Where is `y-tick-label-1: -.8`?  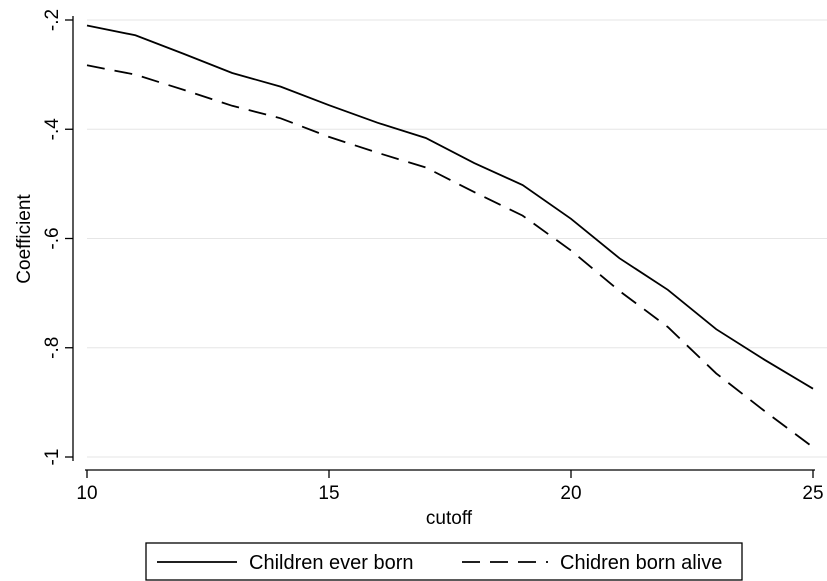 y-tick-label-1: -.8 is located at coordinates (52, 348).